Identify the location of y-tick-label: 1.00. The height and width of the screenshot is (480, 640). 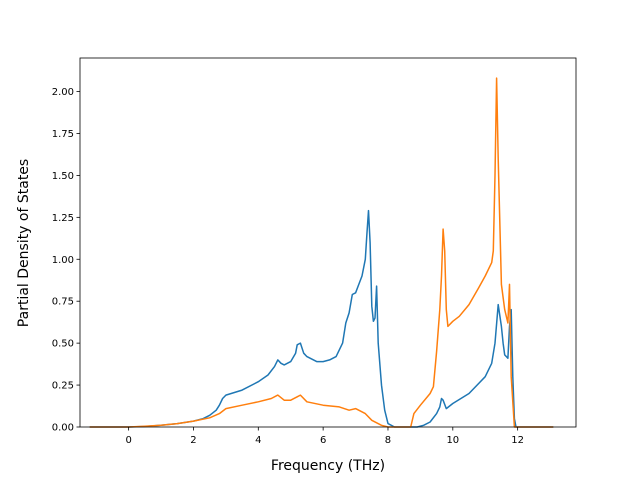
(63, 260).